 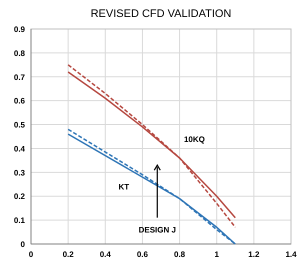 I want to click on x-tick-label: 0.6, so click(x=142, y=254).